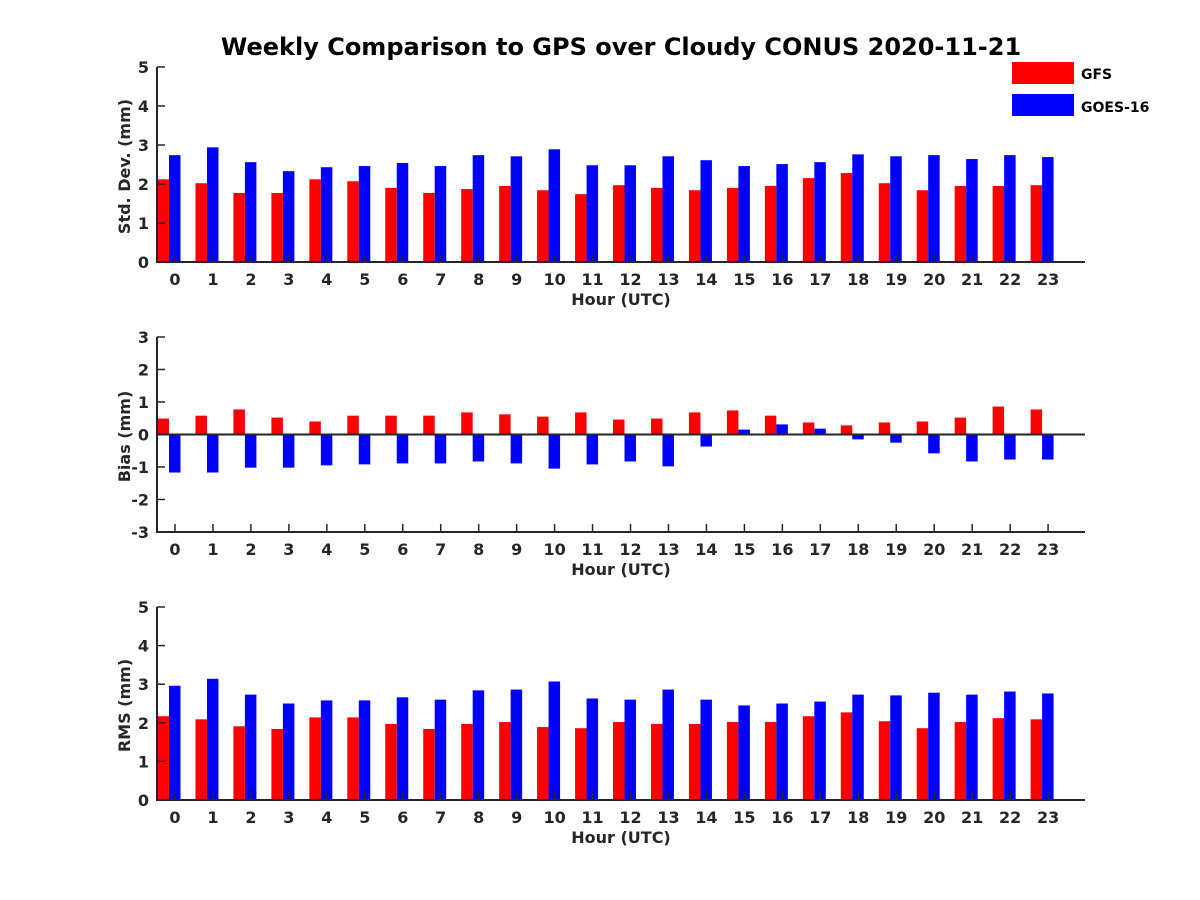 The image size is (1200, 900). I want to click on rms-y-tick-label: 5, so click(143, 607).